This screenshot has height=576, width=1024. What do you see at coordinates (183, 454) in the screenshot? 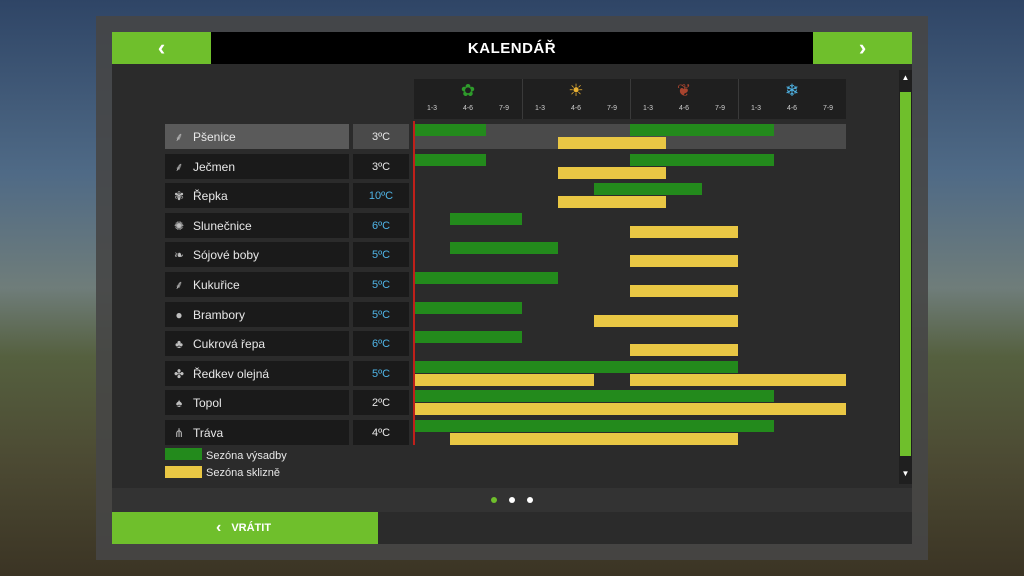
I see `legend-planting-swatch` at bounding box center [183, 454].